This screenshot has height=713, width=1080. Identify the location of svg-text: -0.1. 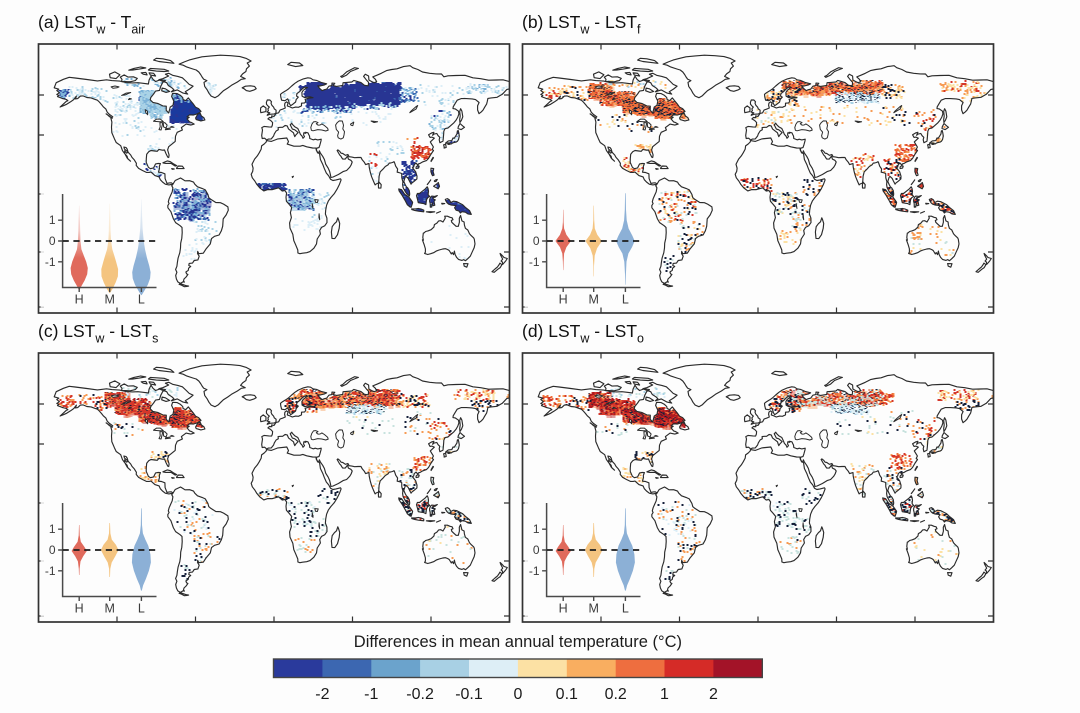
(469, 694).